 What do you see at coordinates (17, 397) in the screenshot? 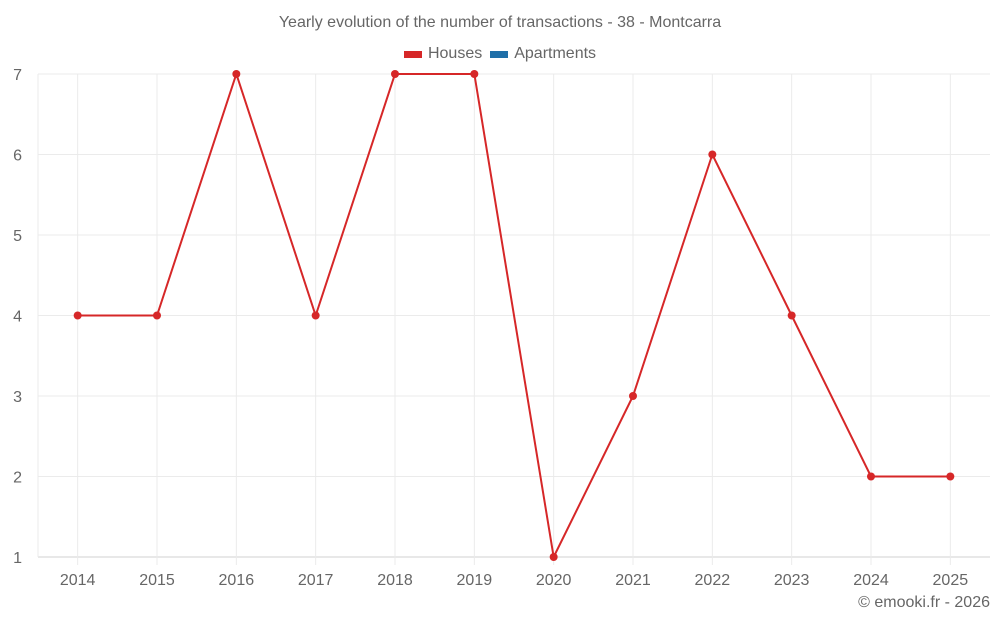
I see `y-tick-label: 3` at bounding box center [17, 397].